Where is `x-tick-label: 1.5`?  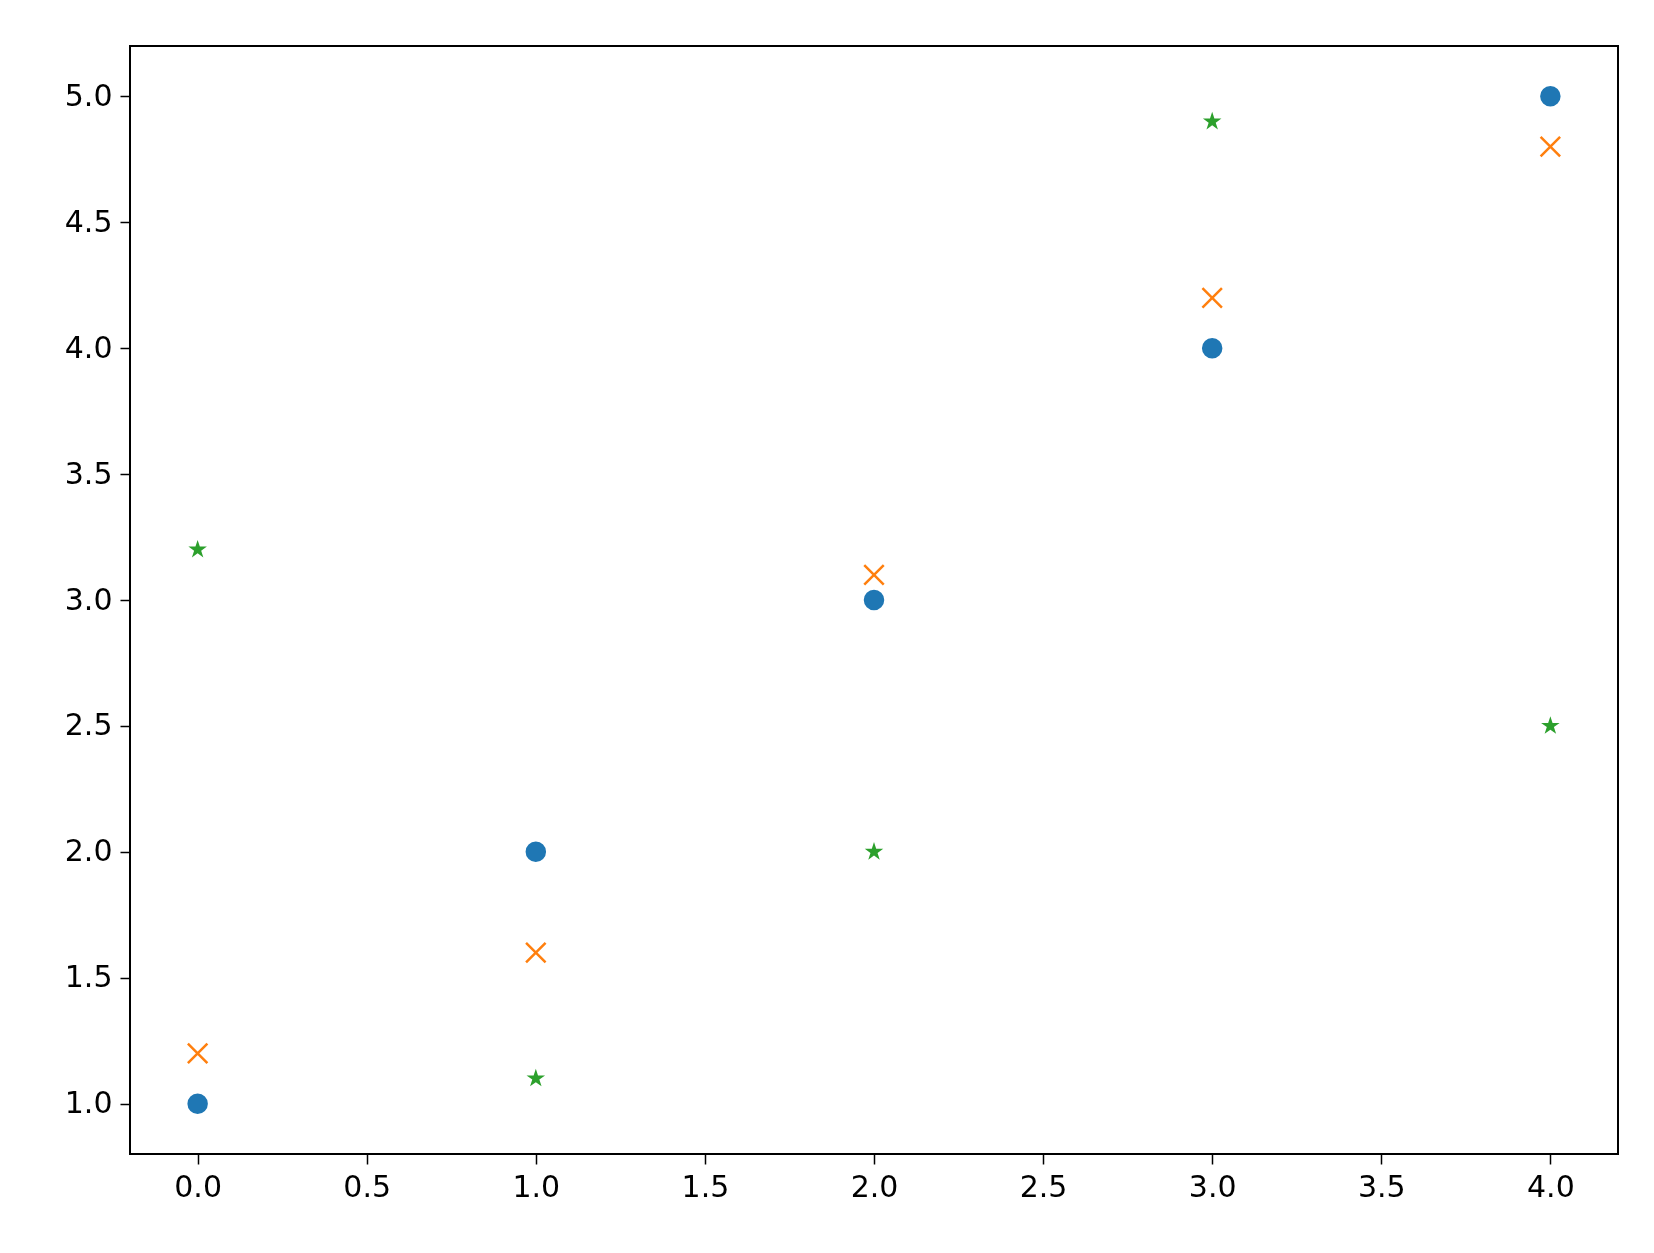
x-tick-label: 1.5 is located at coordinates (705, 1186).